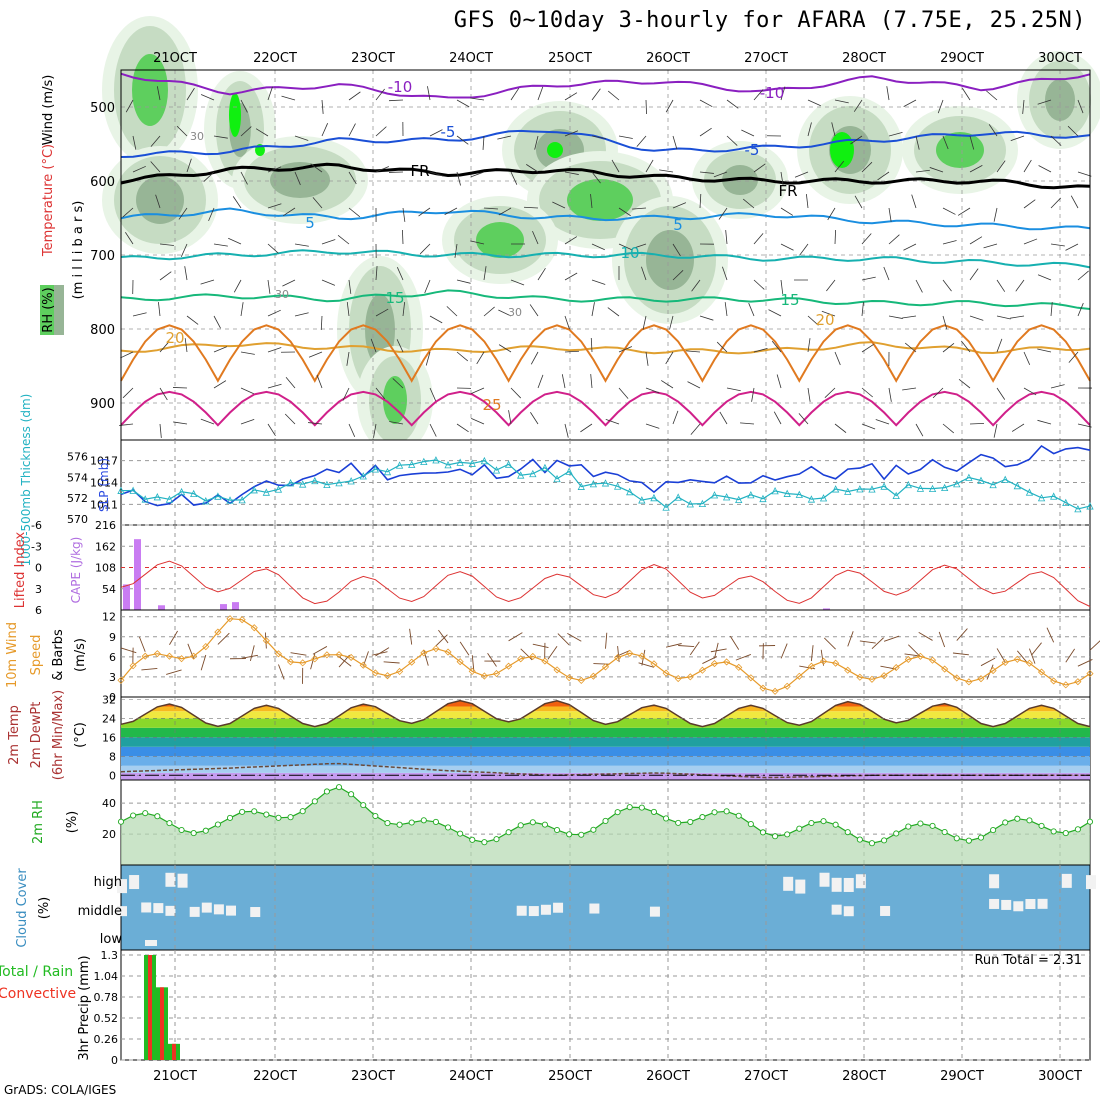 This screenshot has width=1100, height=1100. What do you see at coordinates (36, 546) in the screenshot?
I see `li-tick: -3` at bounding box center [36, 546].